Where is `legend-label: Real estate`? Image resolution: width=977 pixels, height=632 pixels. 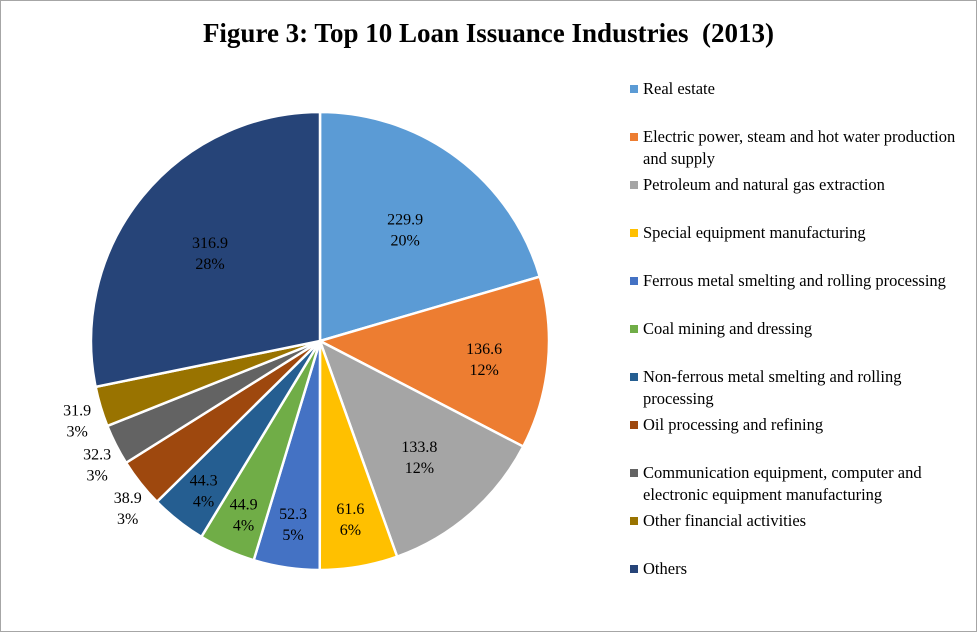 legend-label: Real estate is located at coordinates (679, 88).